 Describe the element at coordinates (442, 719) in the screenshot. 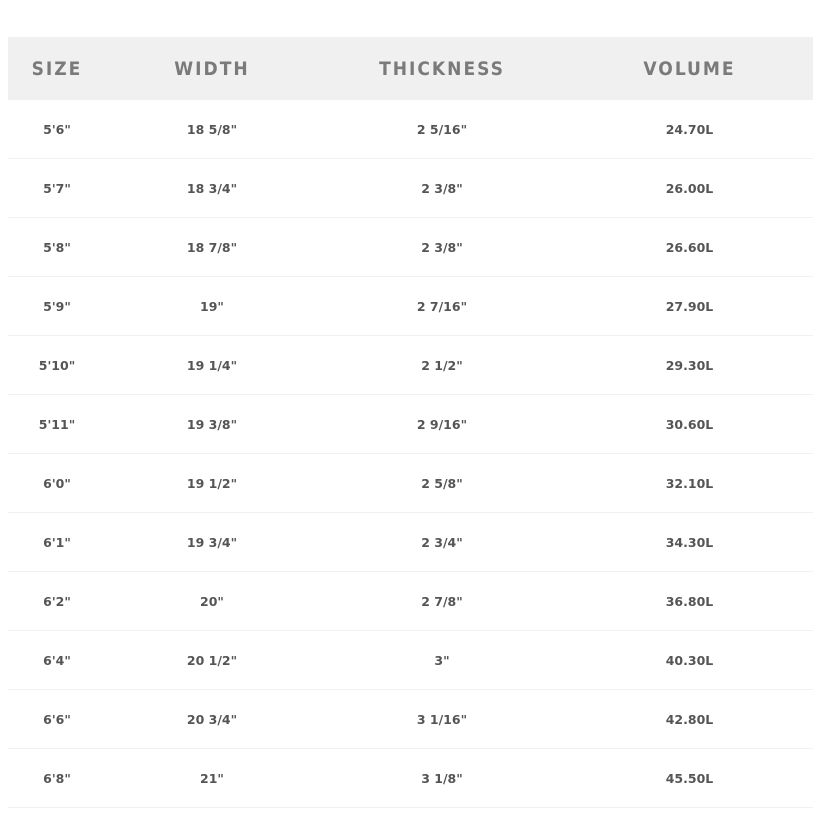

I see `table-cell: 3 1/16"` at that location.